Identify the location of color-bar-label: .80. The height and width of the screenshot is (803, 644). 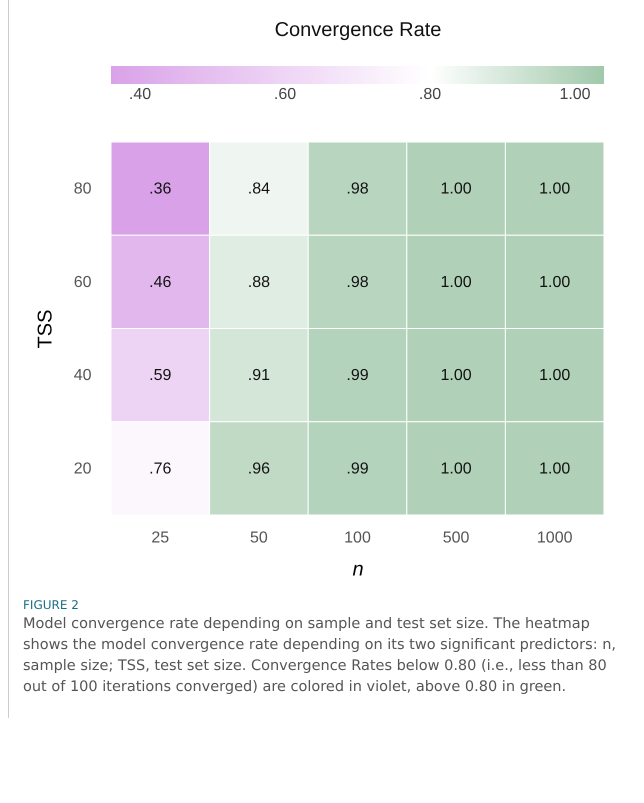
(430, 94).